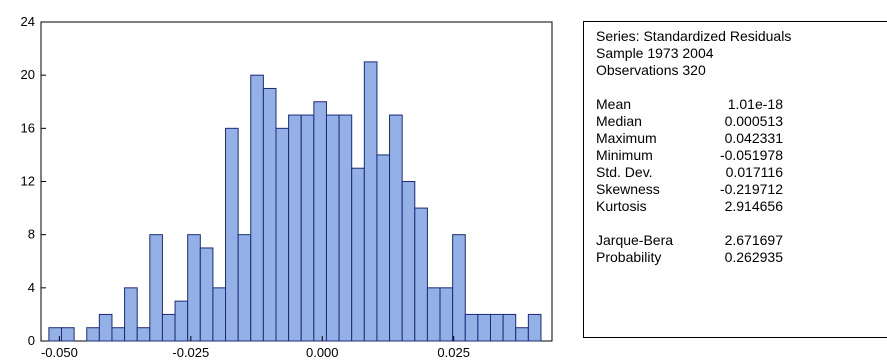  I want to click on stat-row: Mean 1.01e-18, so click(693, 104).